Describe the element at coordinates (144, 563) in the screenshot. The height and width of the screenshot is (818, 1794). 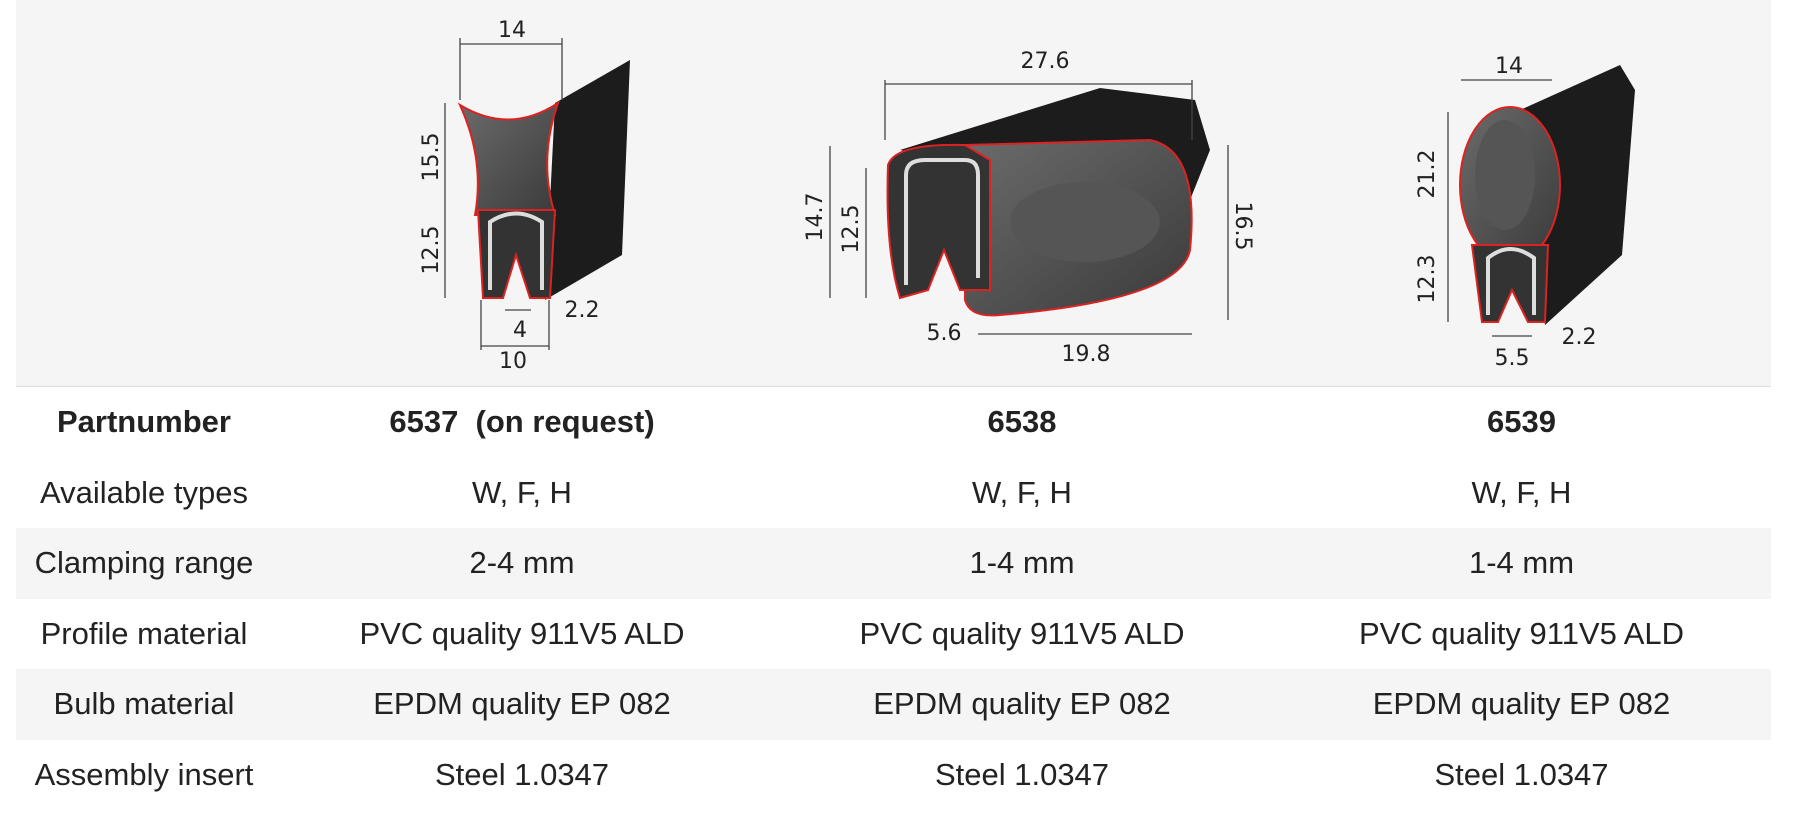
I see `row-label: Clamping range` at that location.